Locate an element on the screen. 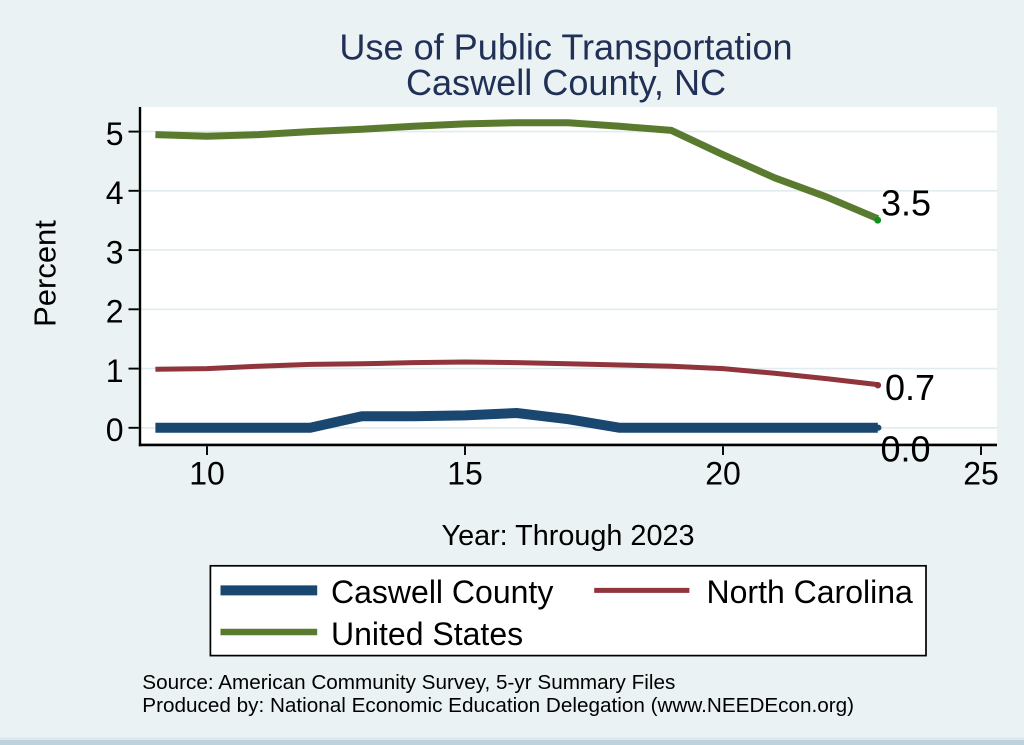  svg-text: 4 is located at coordinates (115, 193).